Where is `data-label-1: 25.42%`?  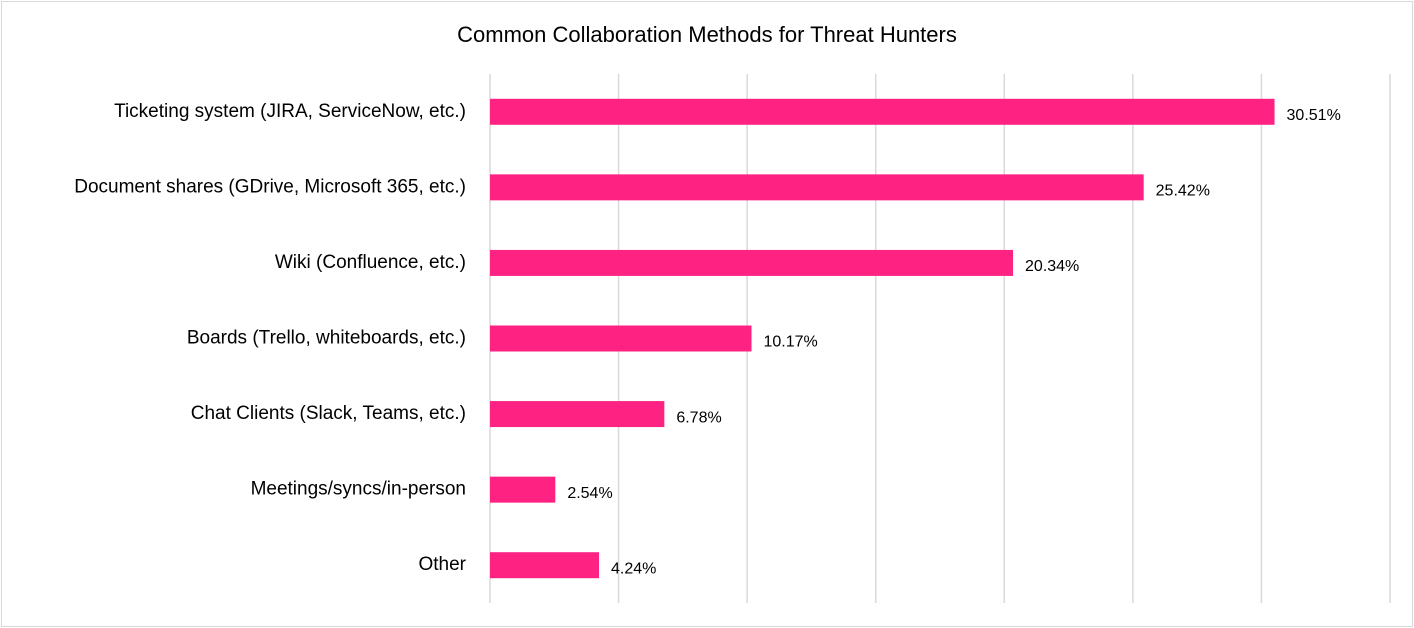
data-label-1: 25.42% is located at coordinates (1183, 191).